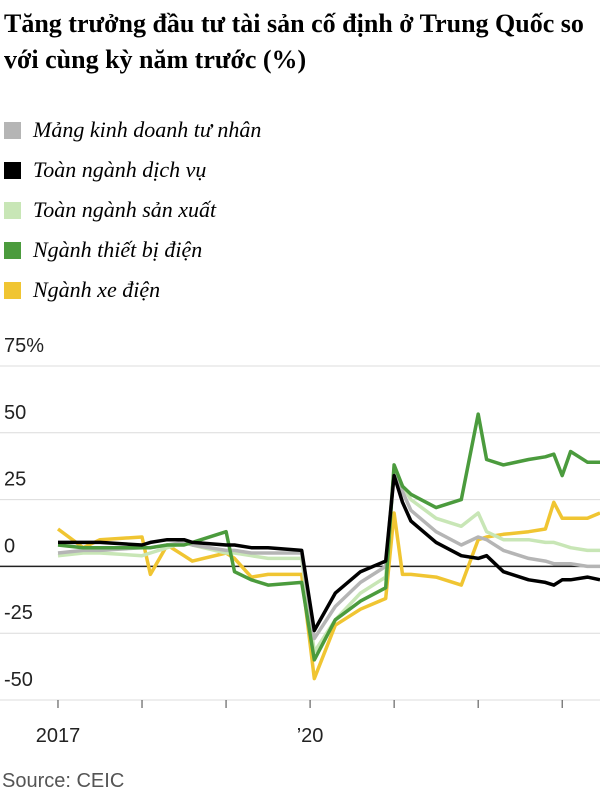  I want to click on y-tick-label: 0, so click(9, 546).